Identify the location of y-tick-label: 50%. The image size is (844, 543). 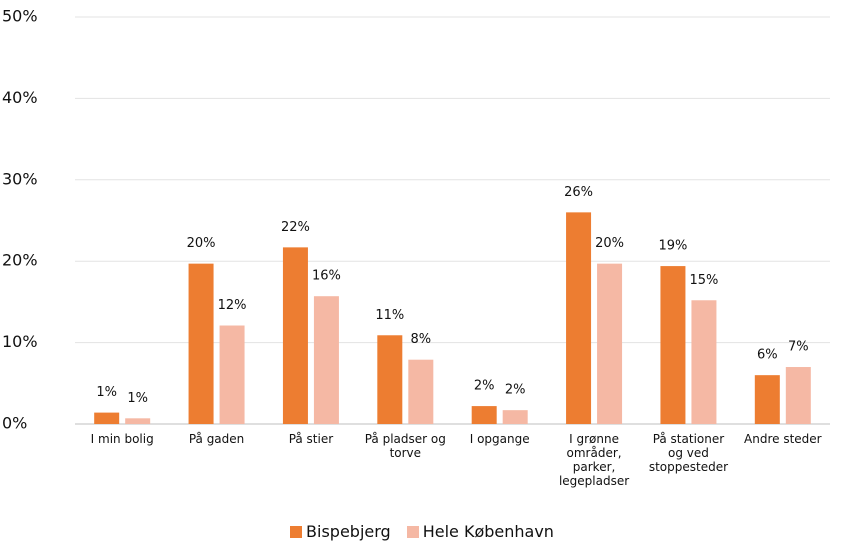
(20, 16).